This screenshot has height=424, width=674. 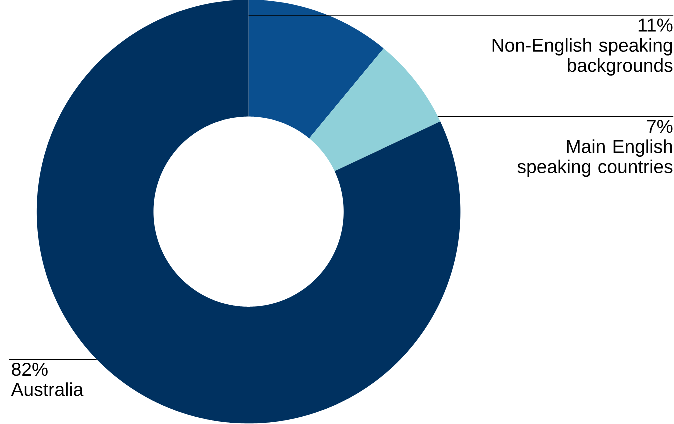 I want to click on slice-label: Non-English speaking backgrounds, so click(x=582, y=57).